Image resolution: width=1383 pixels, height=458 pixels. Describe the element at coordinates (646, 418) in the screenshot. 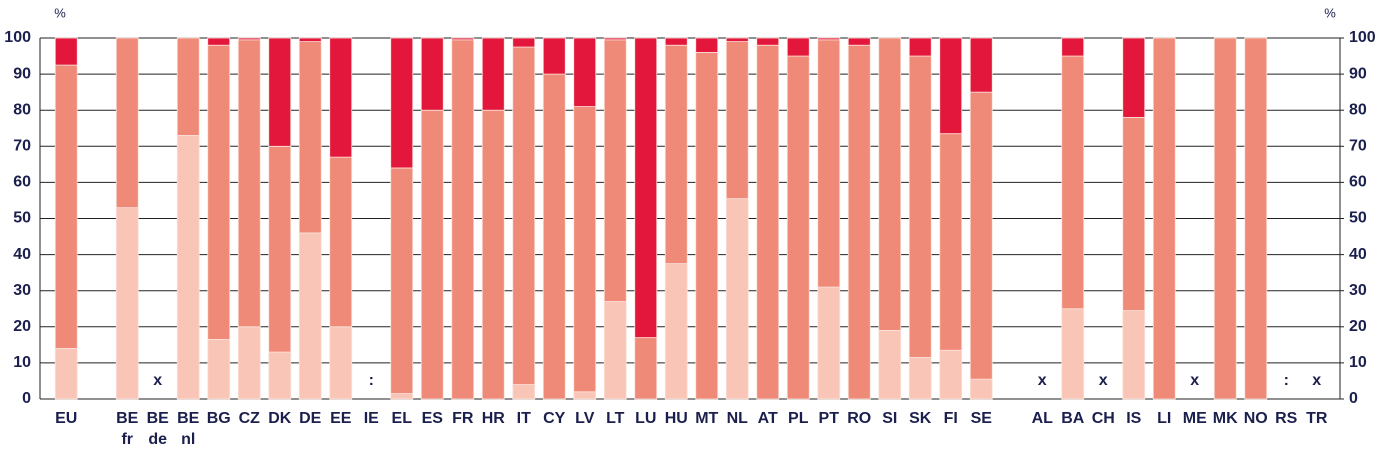

I see `x-tick-label: LU` at that location.